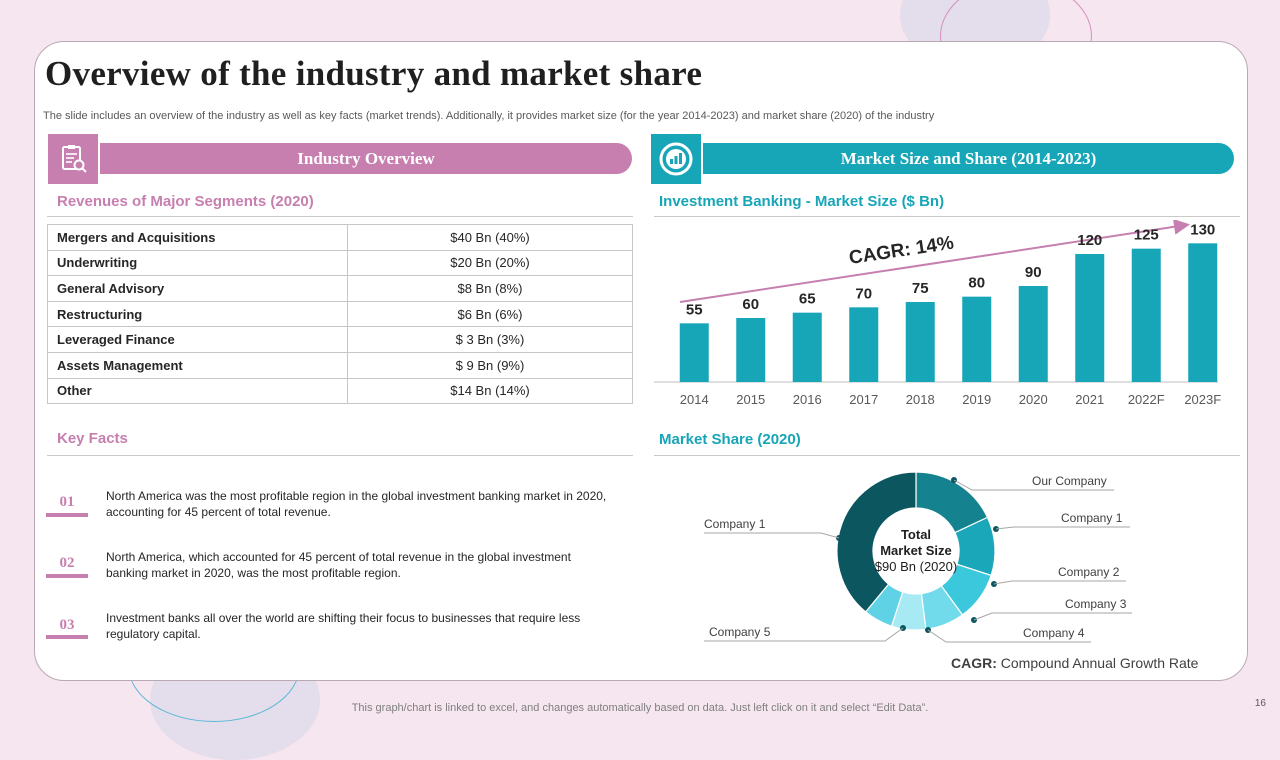 The image size is (1280, 760). I want to click on x-tick-label: 2014, so click(694, 399).